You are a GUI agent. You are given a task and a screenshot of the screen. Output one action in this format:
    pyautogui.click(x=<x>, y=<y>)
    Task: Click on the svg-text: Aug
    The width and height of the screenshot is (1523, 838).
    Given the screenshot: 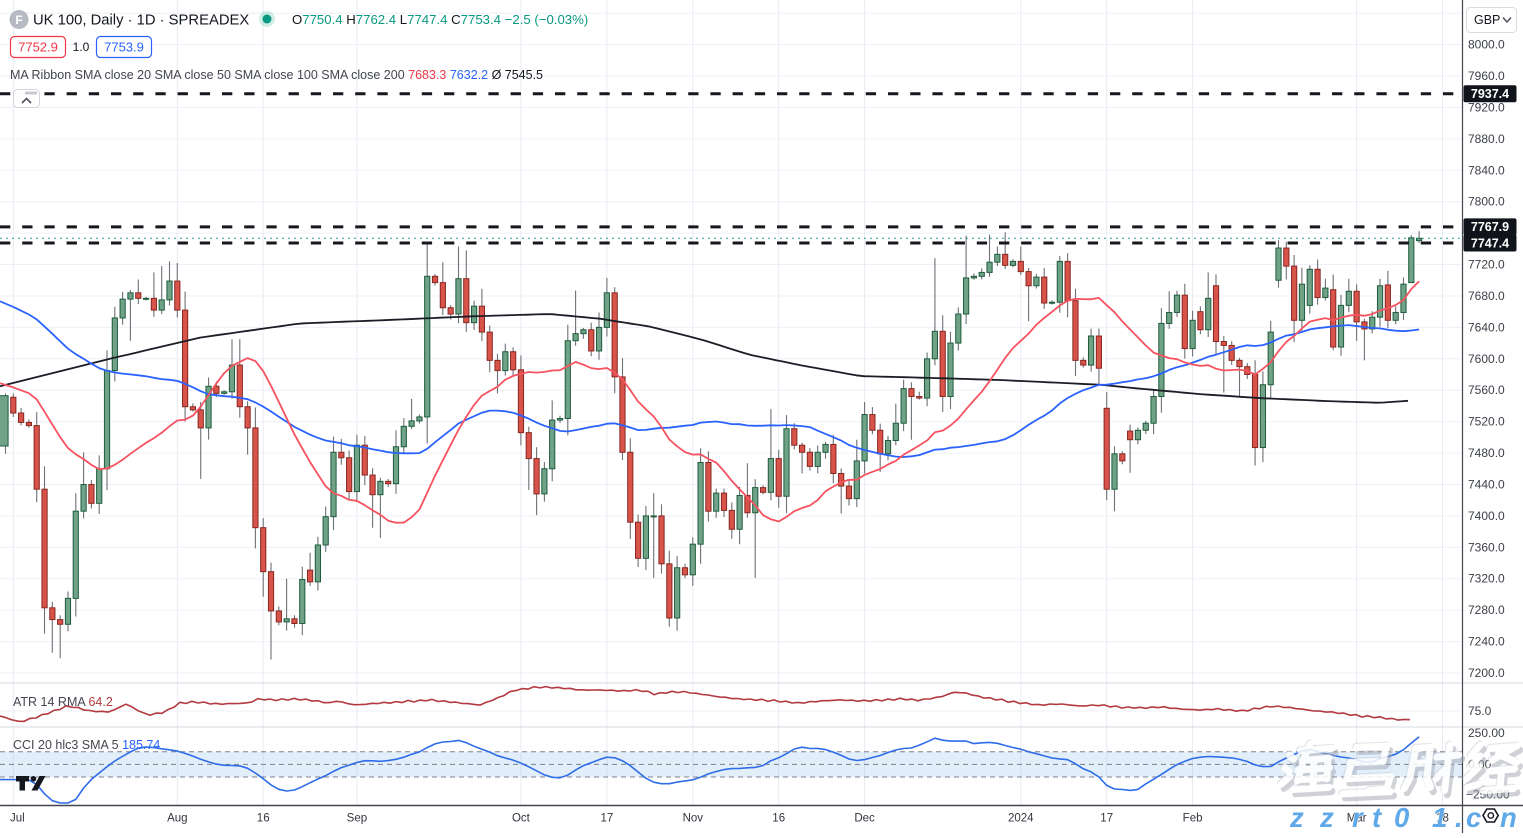 What is the action you would take?
    pyautogui.click(x=177, y=819)
    